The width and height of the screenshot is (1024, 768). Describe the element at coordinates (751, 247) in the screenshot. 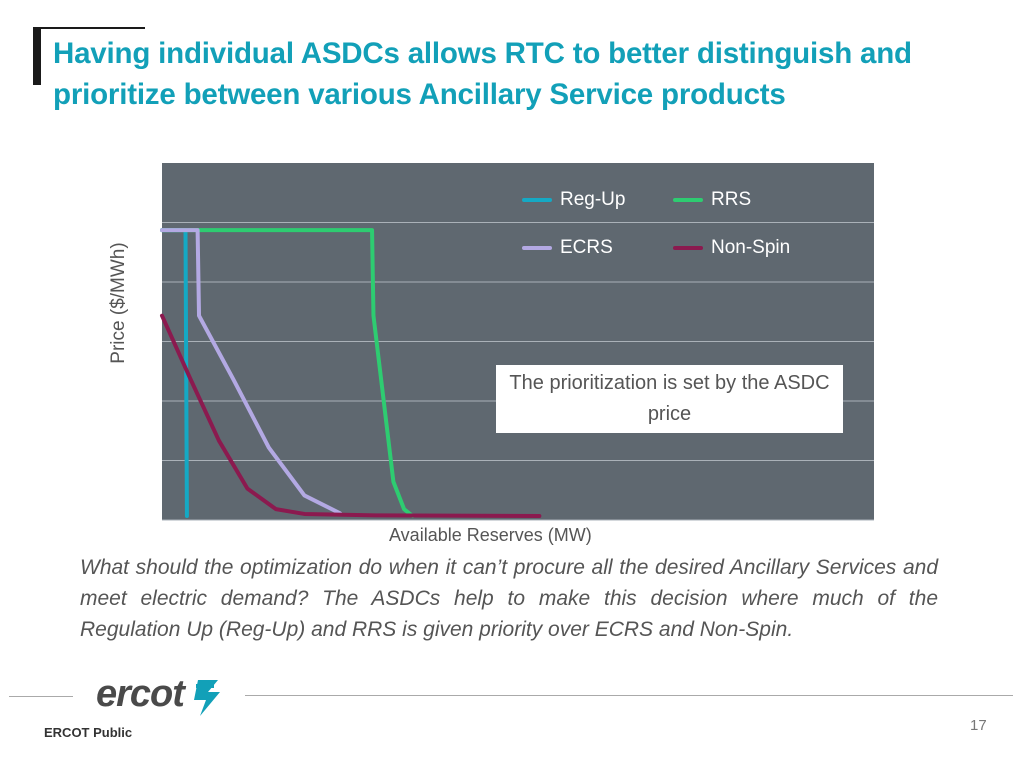

I see `legend-label-non-spin: Non-Spin` at that location.